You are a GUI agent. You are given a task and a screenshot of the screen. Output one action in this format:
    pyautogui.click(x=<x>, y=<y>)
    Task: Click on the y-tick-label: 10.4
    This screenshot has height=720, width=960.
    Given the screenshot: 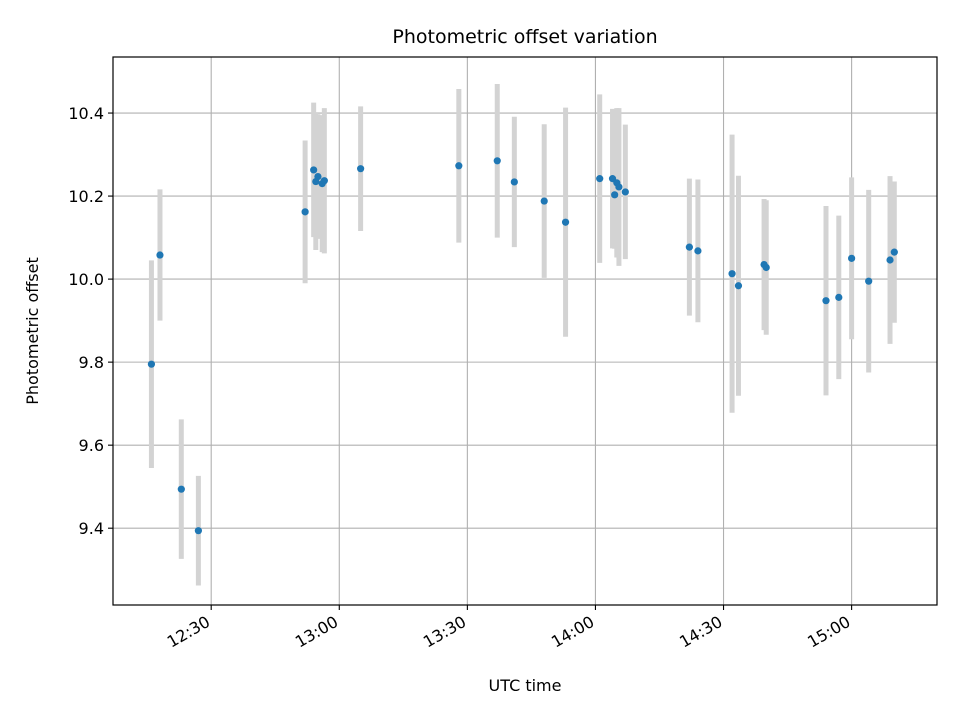 What is the action you would take?
    pyautogui.click(x=86, y=113)
    